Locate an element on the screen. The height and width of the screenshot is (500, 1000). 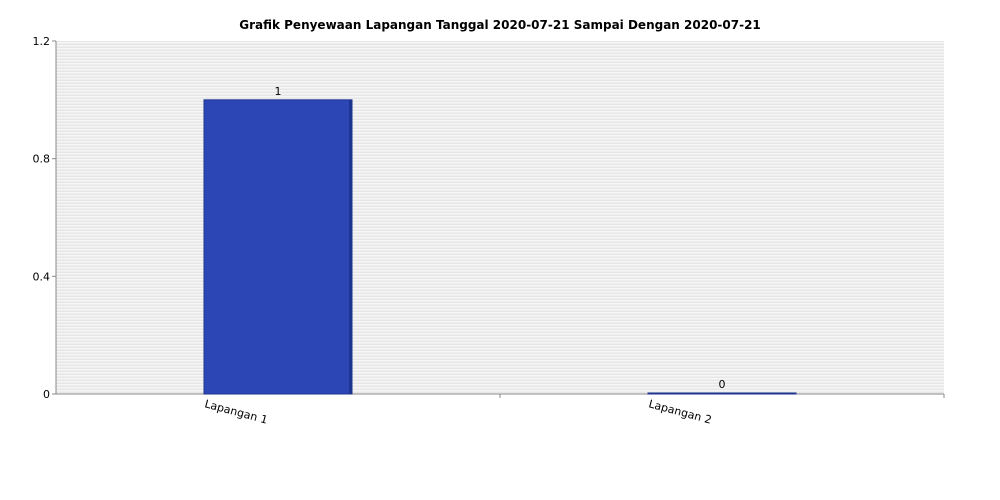
y-tick-label: 1.2 is located at coordinates (42, 41).